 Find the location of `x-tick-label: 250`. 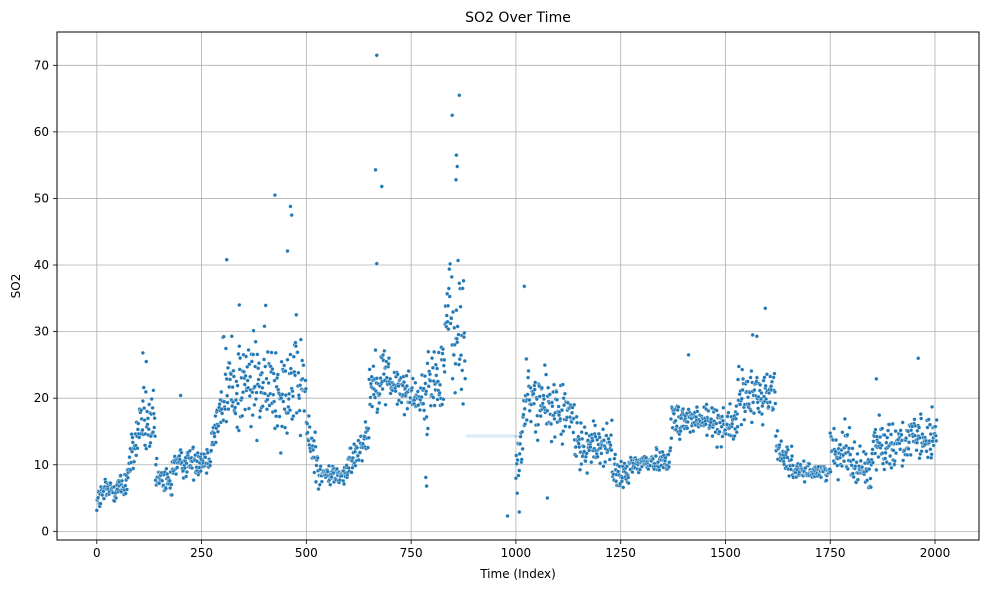

x-tick-label: 250 is located at coordinates (201, 553).